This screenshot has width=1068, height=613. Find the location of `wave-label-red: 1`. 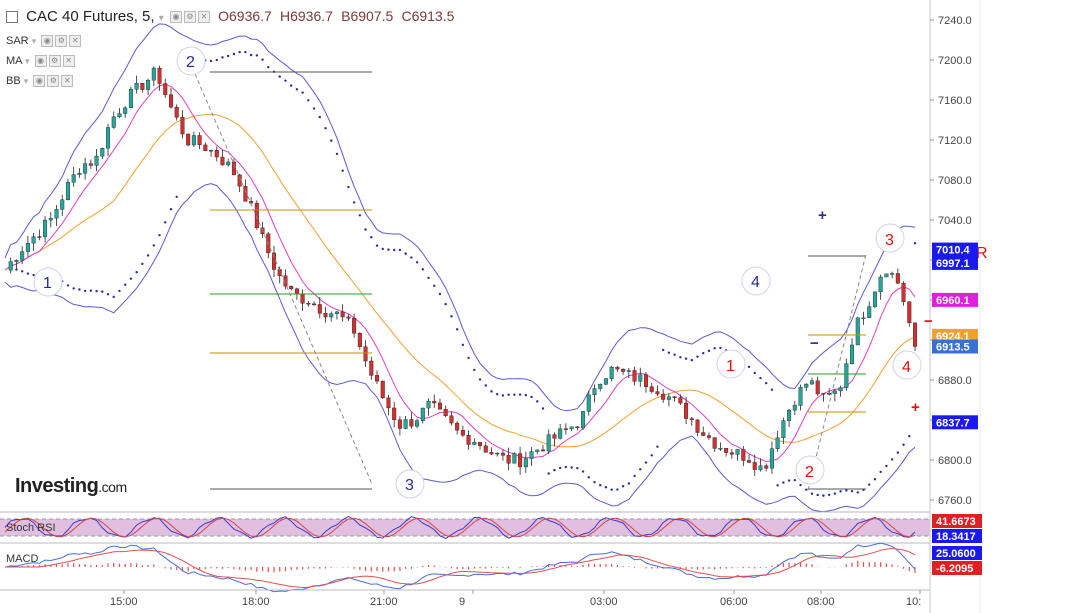

wave-label-red: 1 is located at coordinates (730, 366).